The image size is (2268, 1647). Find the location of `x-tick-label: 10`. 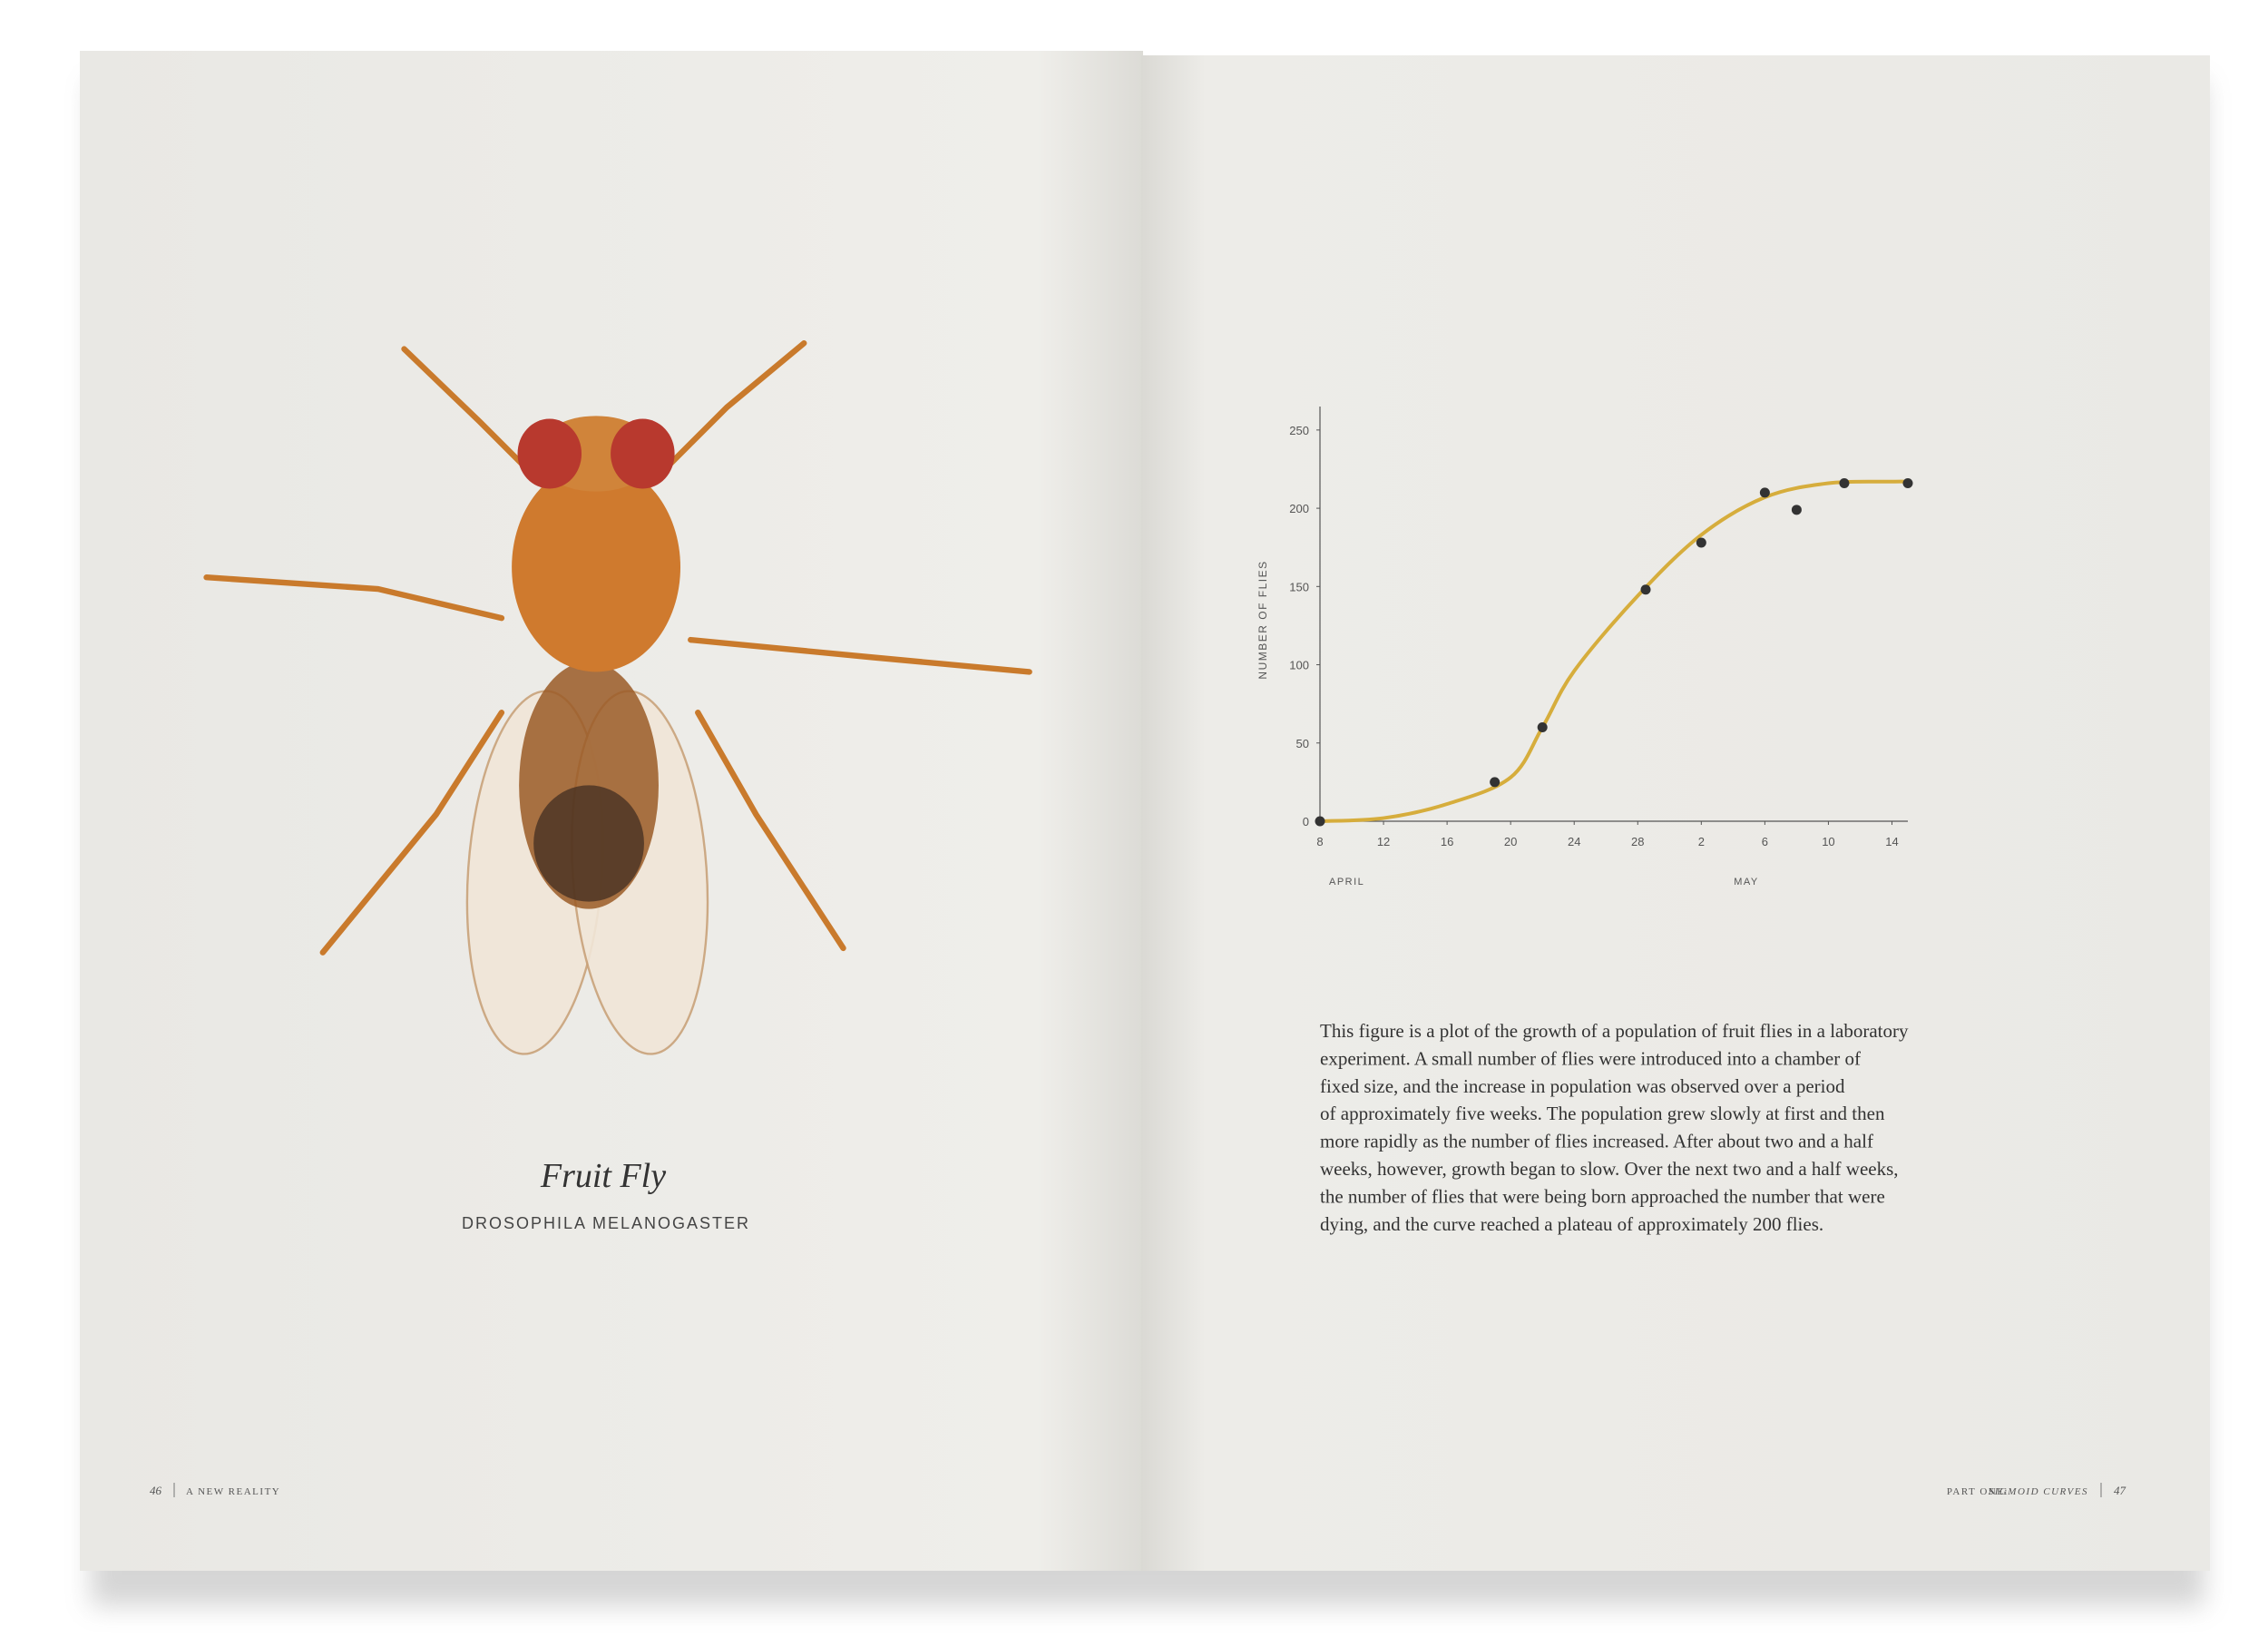

x-tick-label: 10 is located at coordinates (1828, 841).